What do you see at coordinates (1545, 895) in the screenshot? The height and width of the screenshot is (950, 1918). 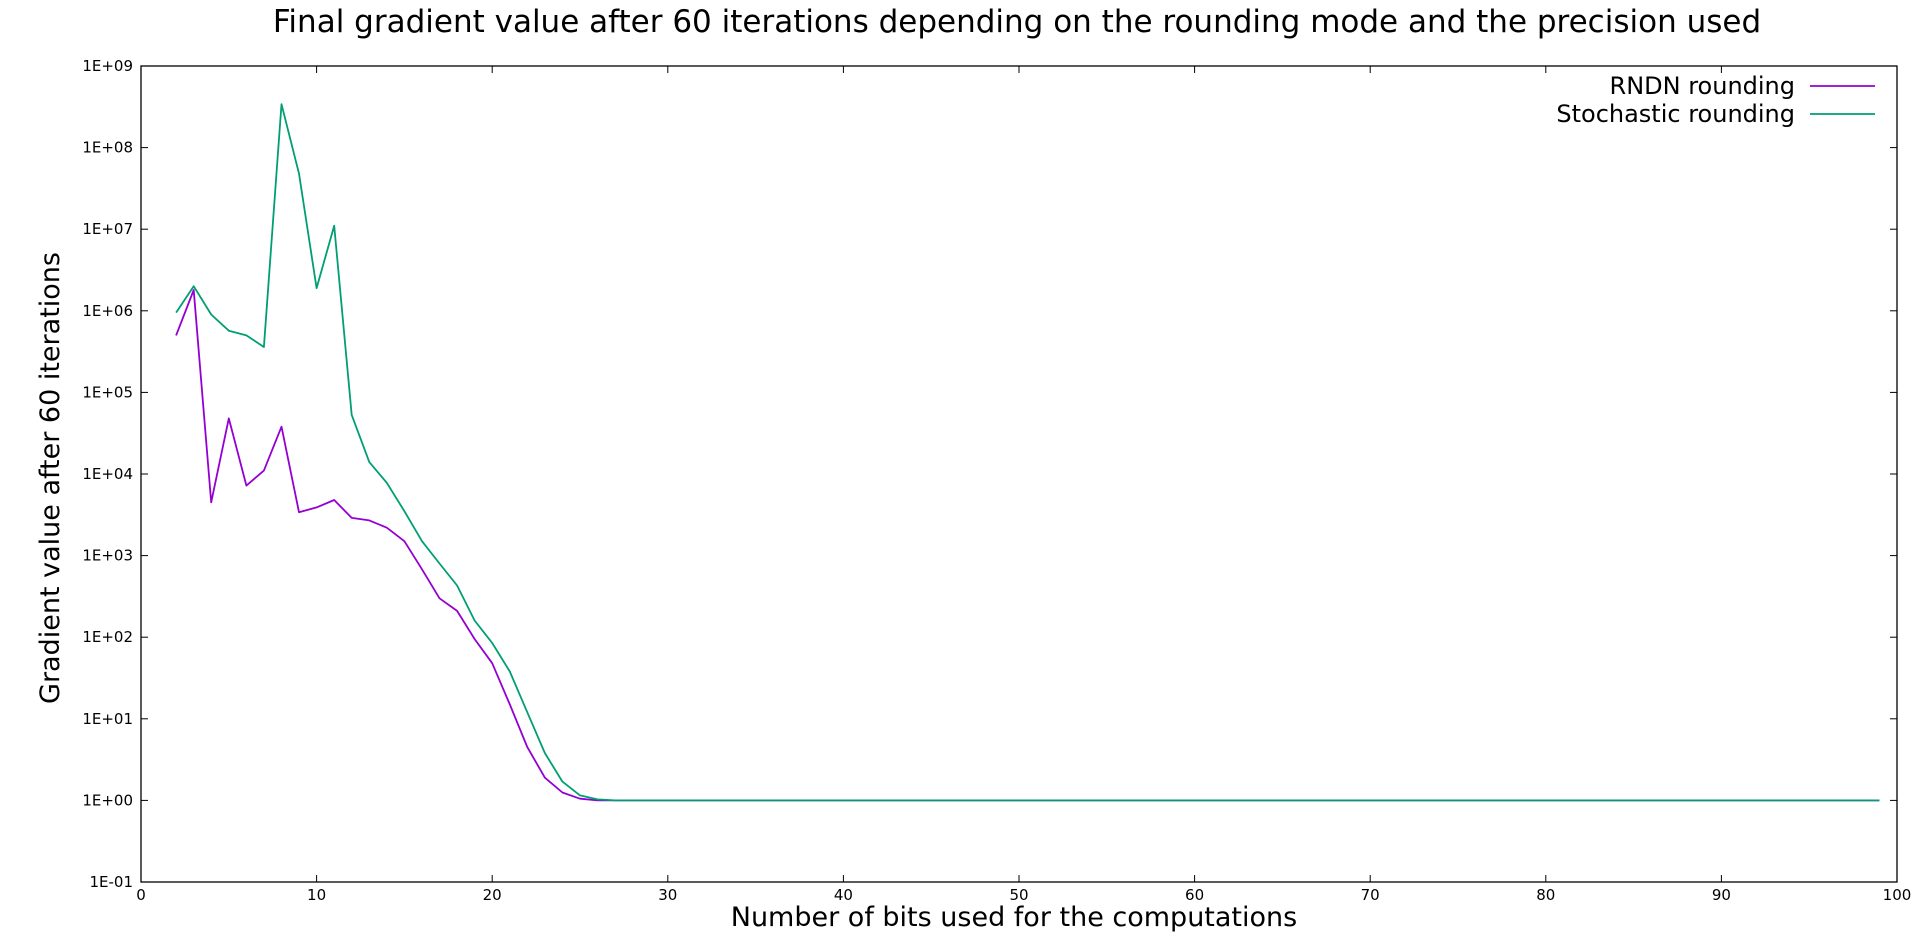 I see `x-tick-label: 80` at bounding box center [1545, 895].